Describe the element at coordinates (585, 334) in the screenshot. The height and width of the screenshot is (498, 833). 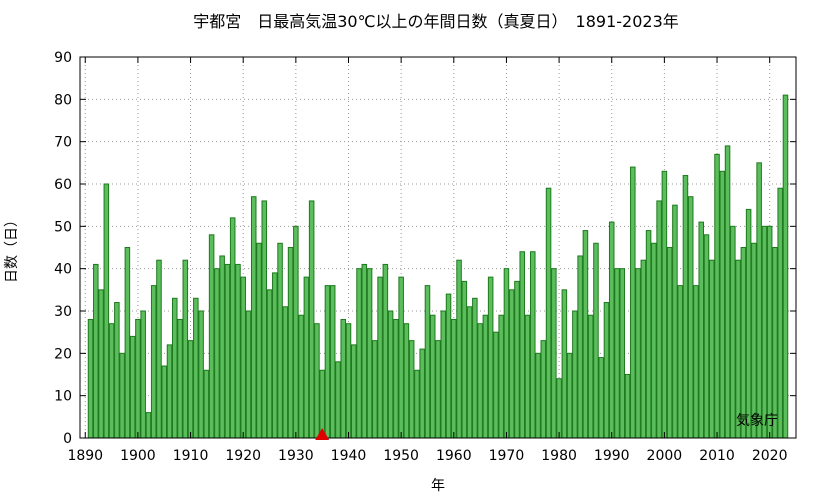
I see `bar-1985` at that location.